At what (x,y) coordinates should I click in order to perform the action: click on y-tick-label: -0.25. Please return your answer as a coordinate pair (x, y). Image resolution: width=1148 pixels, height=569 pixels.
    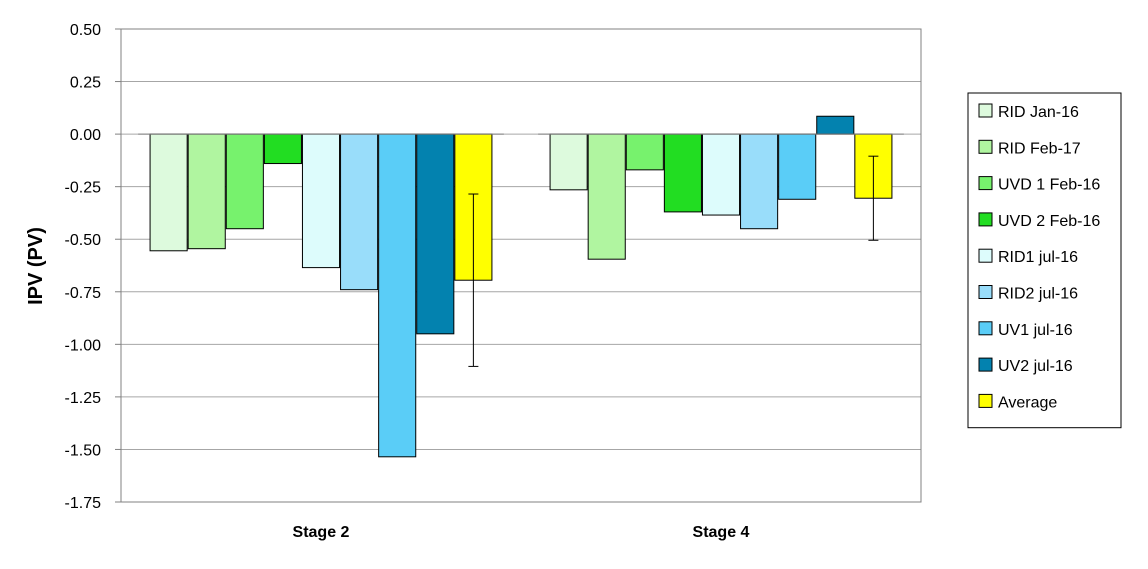
    Looking at the image, I should click on (83, 188).